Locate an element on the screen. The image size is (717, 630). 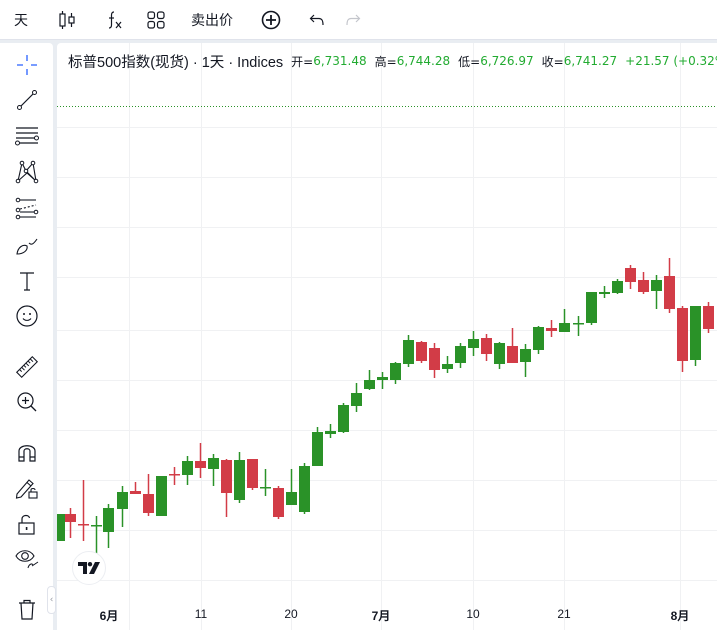
trend-line-icon is located at coordinates (27, 102).